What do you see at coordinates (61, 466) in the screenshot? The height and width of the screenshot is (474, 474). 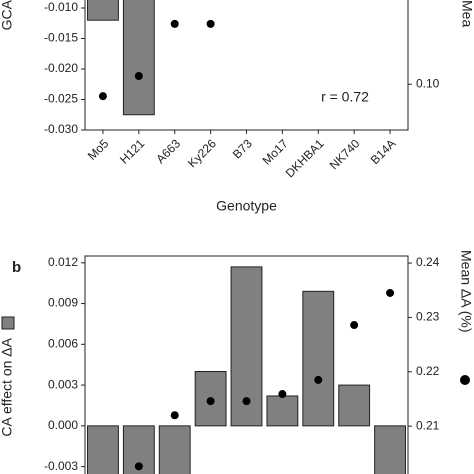 I see `y-tick-label: -0.003` at bounding box center [61, 466].